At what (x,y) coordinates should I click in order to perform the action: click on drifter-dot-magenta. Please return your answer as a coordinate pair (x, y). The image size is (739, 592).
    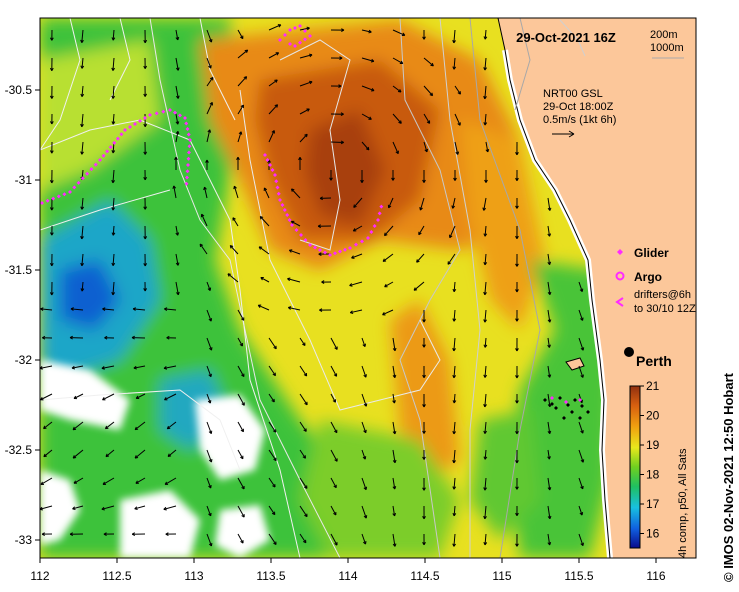
    Looking at the image, I should click on (566, 402).